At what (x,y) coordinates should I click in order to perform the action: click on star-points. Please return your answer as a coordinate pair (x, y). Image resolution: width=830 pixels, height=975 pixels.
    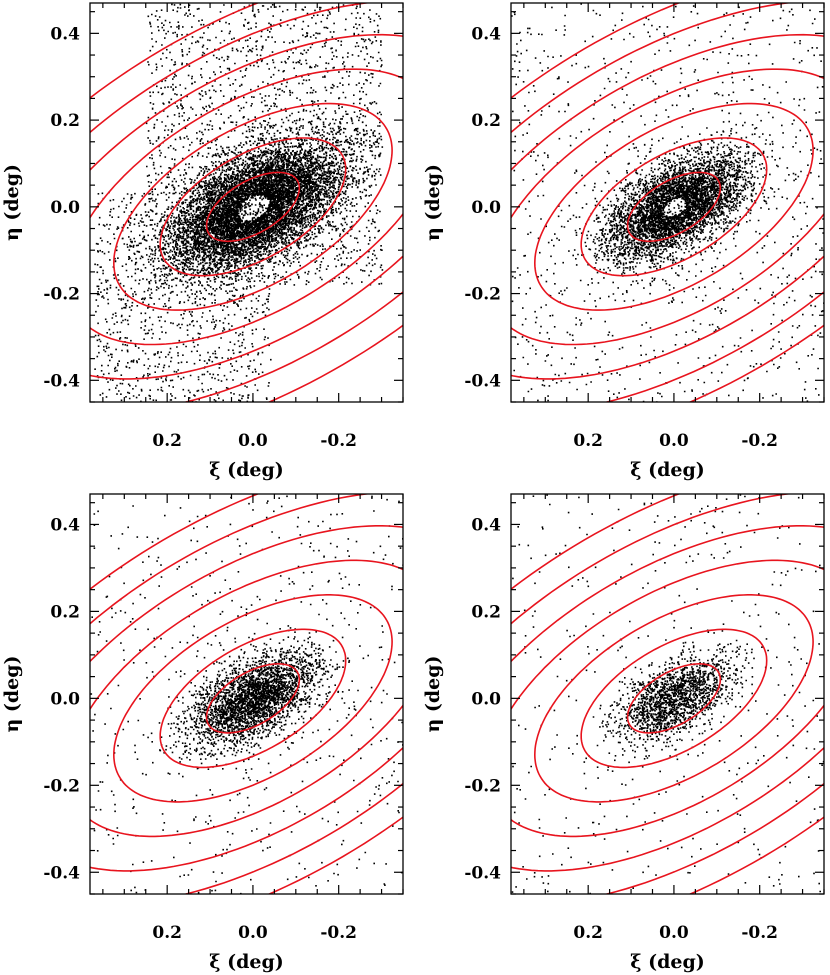
    Looking at the image, I should click on (239, 202).